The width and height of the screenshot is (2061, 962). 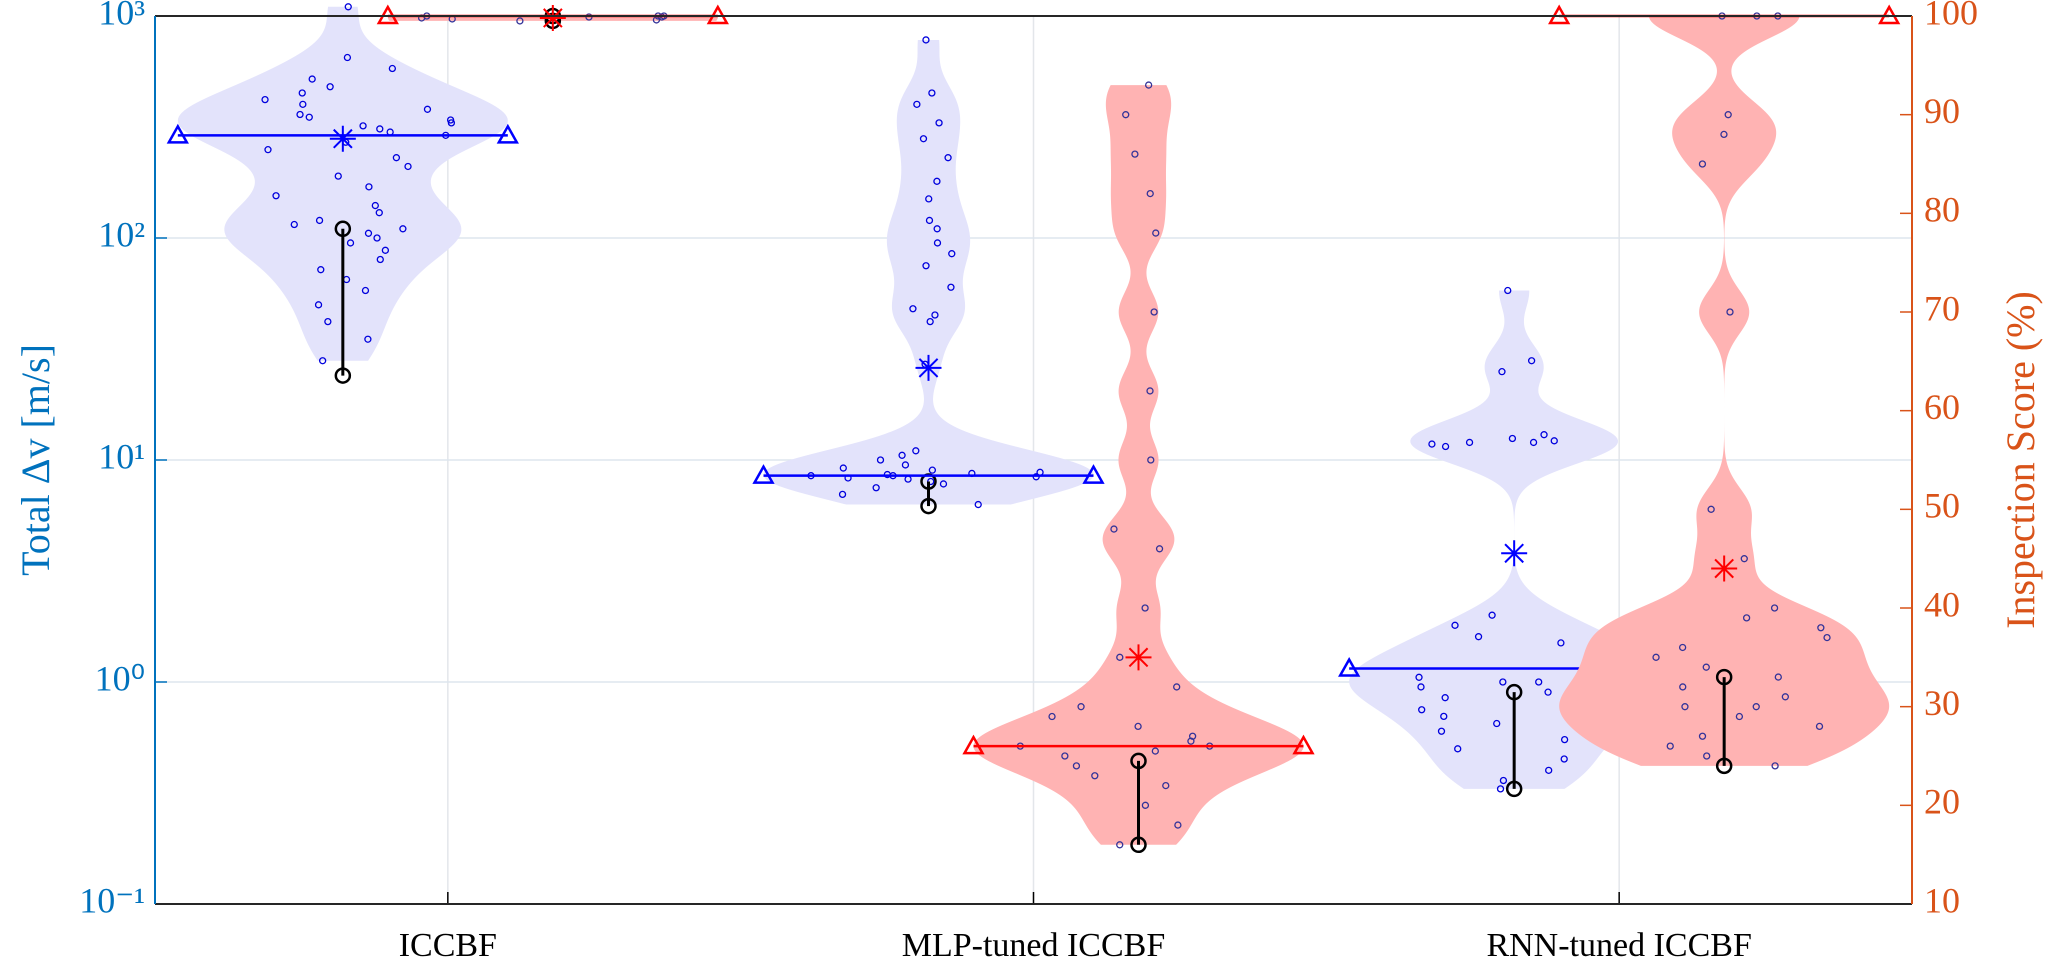 I want to click on x-tick-label: RNN-tuned ICCBF, so click(x=1618, y=944).